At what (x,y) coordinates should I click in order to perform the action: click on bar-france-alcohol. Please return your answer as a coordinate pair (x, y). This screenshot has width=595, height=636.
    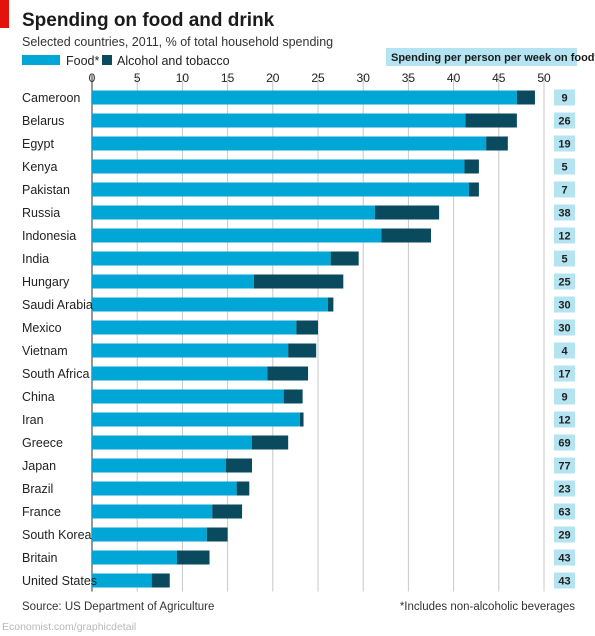
    Looking at the image, I should click on (227, 511).